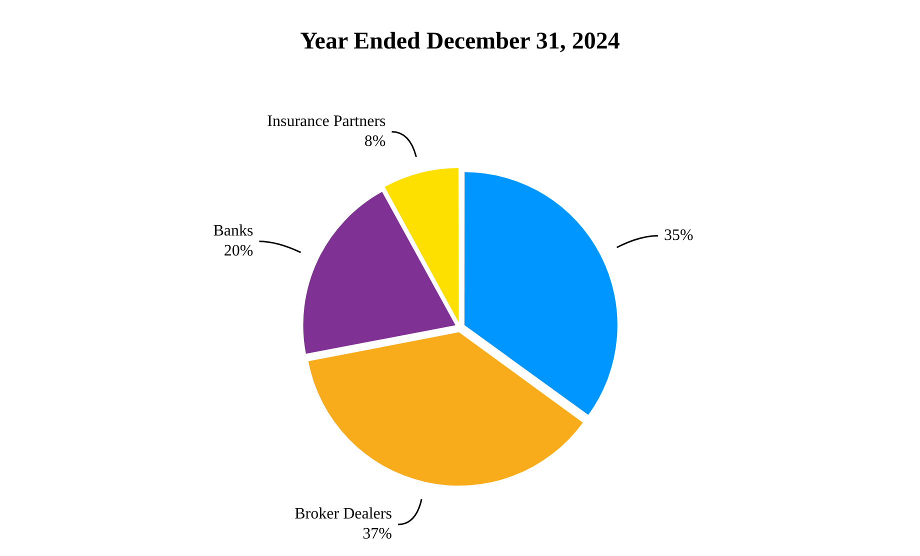 This screenshot has height=556, width=920. I want to click on data-label: 35%, so click(679, 235).